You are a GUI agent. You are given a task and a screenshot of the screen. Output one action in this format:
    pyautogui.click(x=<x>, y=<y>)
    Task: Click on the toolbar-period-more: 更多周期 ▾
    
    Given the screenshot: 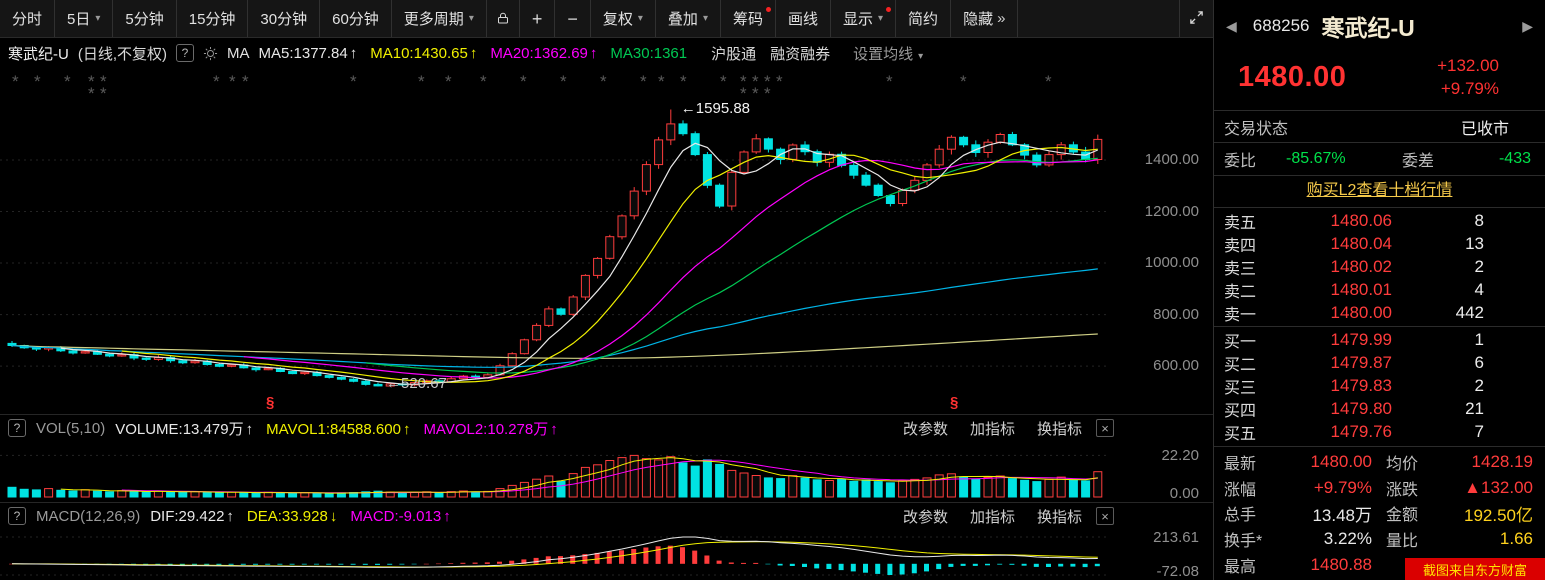 What is the action you would take?
    pyautogui.click(x=439, y=18)
    